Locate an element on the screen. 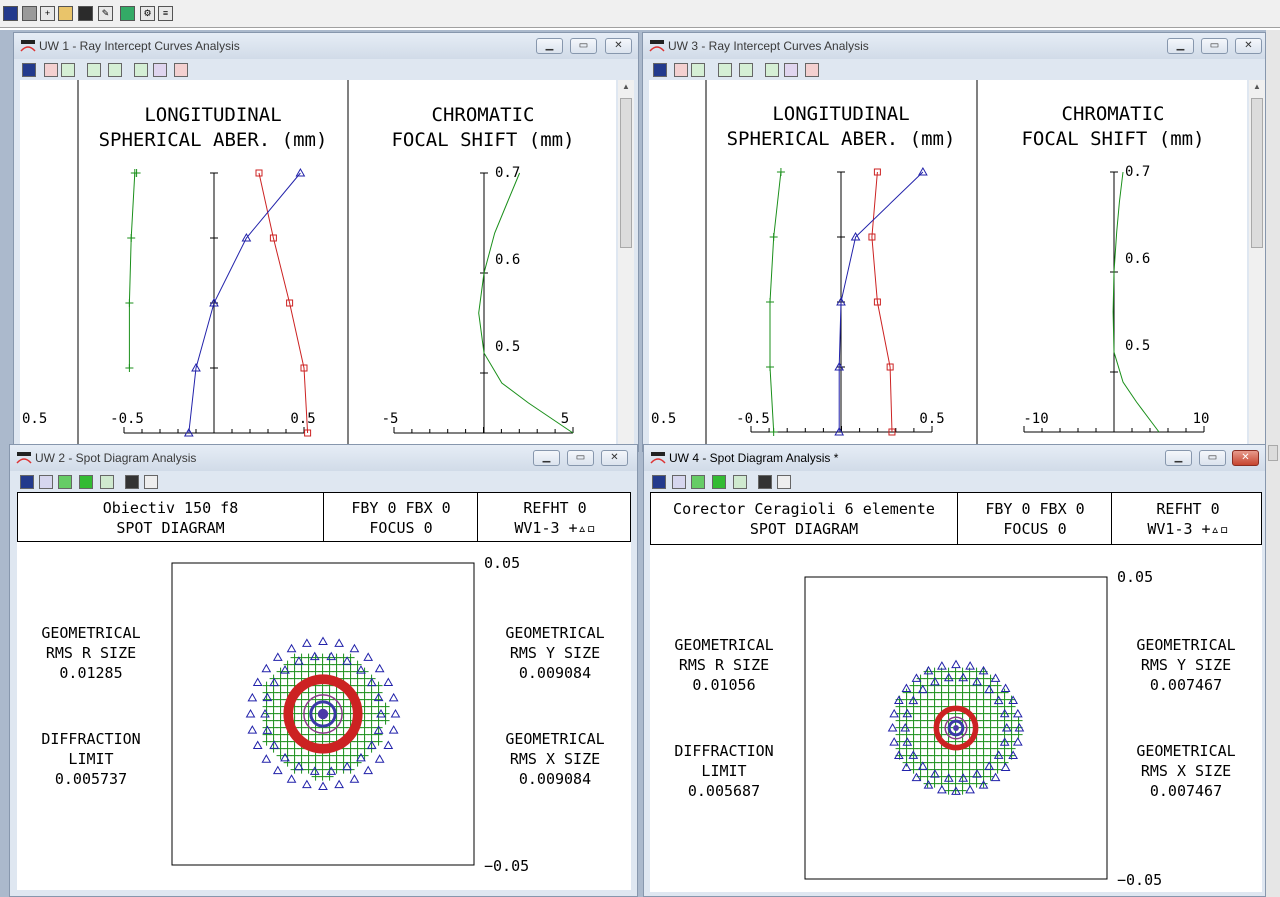  lsa-point-red is located at coordinates (877, 172).